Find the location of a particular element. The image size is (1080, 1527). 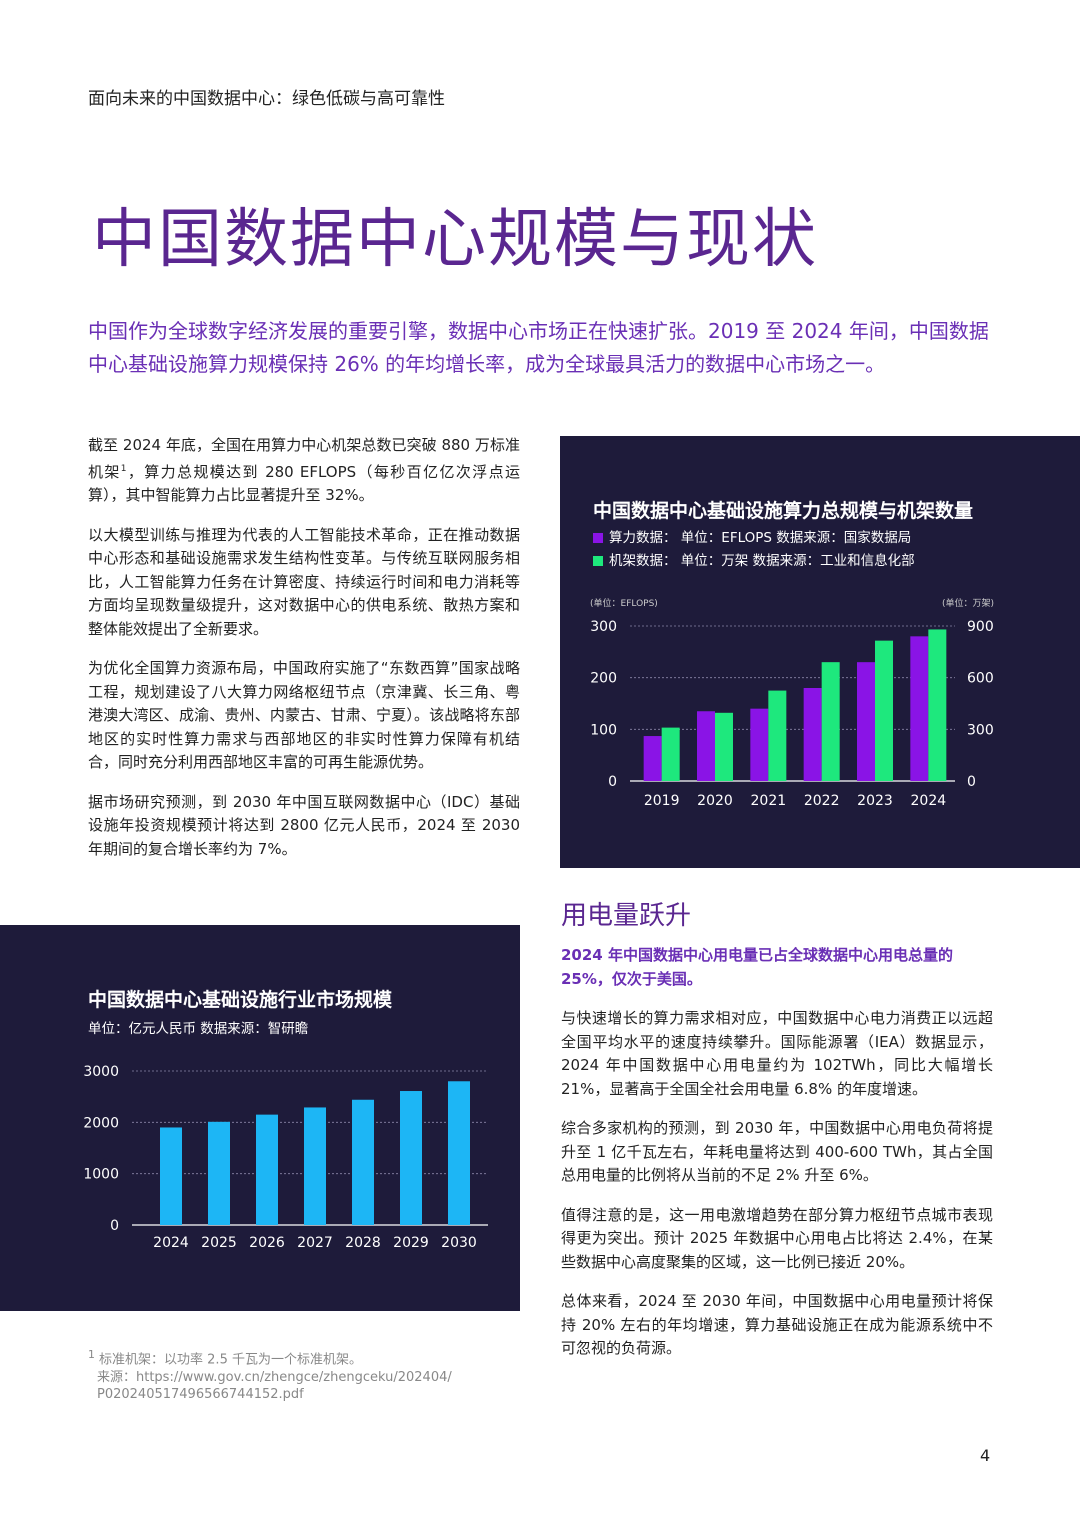

footnote-source-file: P020240517496566744152.pdf is located at coordinates (200, 1395).